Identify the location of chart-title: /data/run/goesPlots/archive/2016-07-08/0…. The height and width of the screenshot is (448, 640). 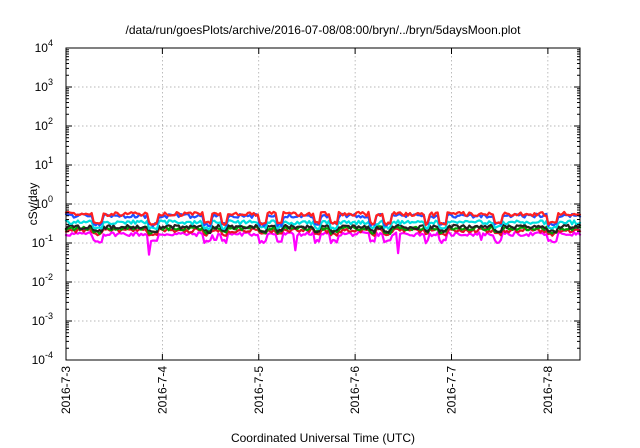
(324, 30).